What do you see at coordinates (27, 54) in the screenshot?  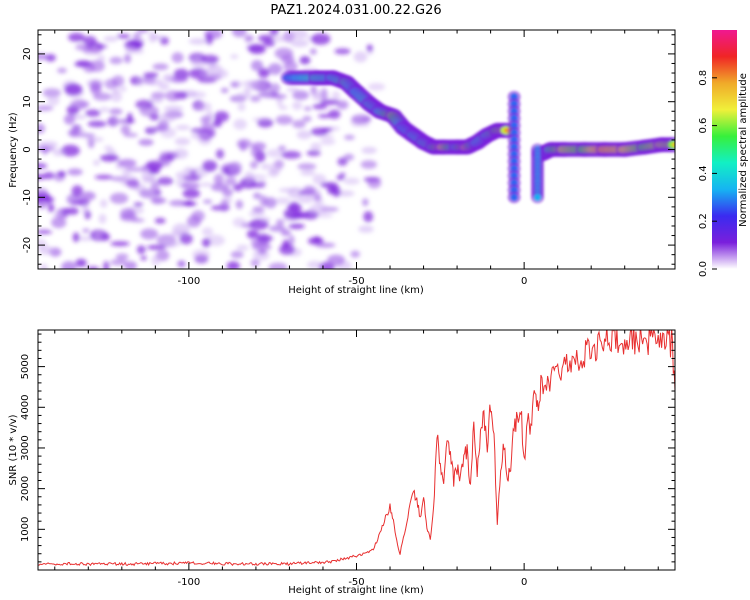 I see `spectrogram-ytick-label: 20` at bounding box center [27, 54].